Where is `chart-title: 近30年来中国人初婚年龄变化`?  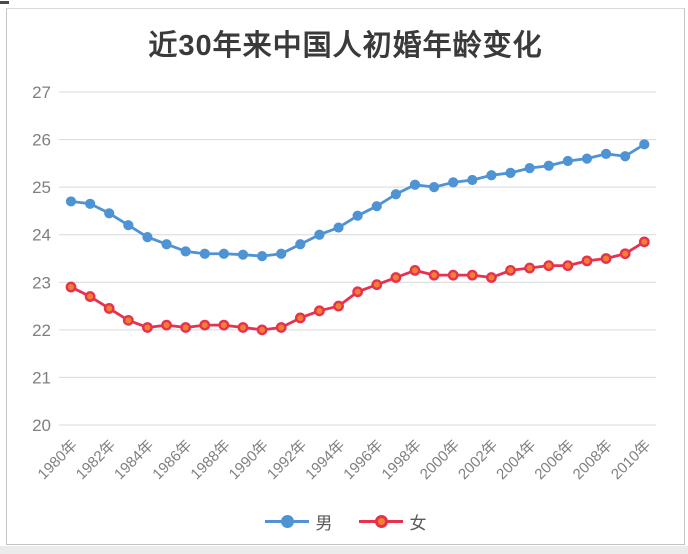
chart-title: 近30年来中国人初婚年龄变化 is located at coordinates (345, 46).